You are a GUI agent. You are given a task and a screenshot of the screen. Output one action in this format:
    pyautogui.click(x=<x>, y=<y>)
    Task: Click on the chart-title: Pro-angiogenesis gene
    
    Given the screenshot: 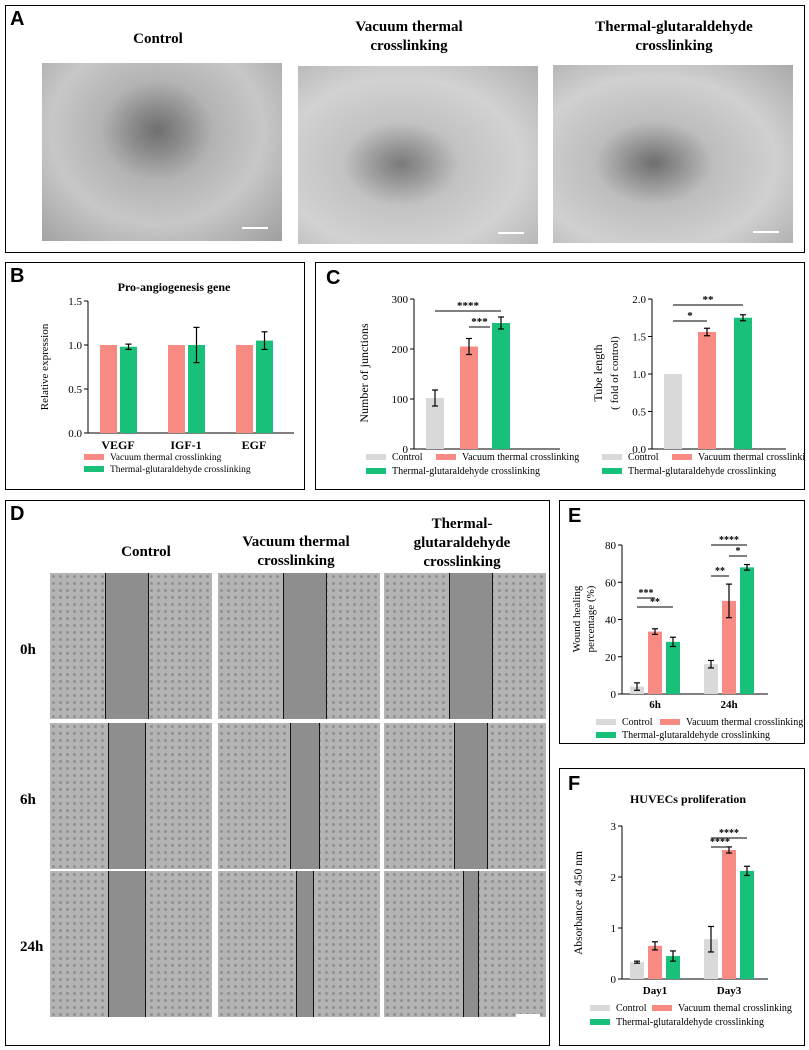 What is the action you would take?
    pyautogui.click(x=174, y=287)
    